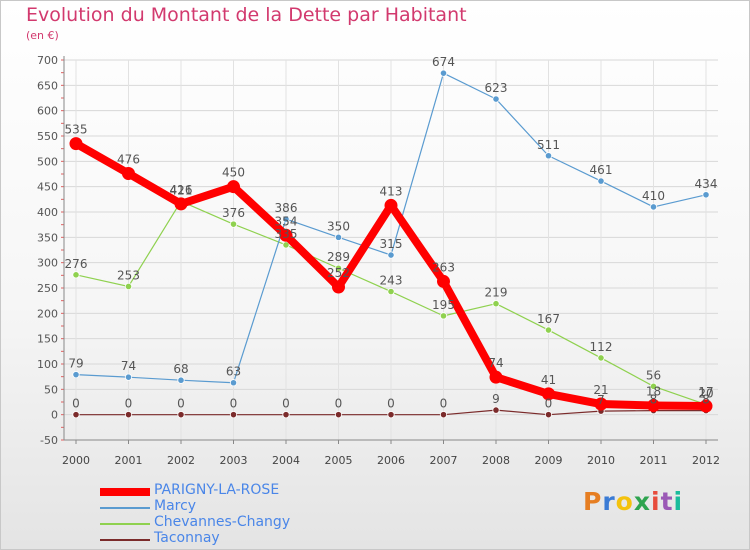 Image resolution: width=750 pixels, height=550 pixels. I want to click on data-label-marcy: 315, so click(391, 244).